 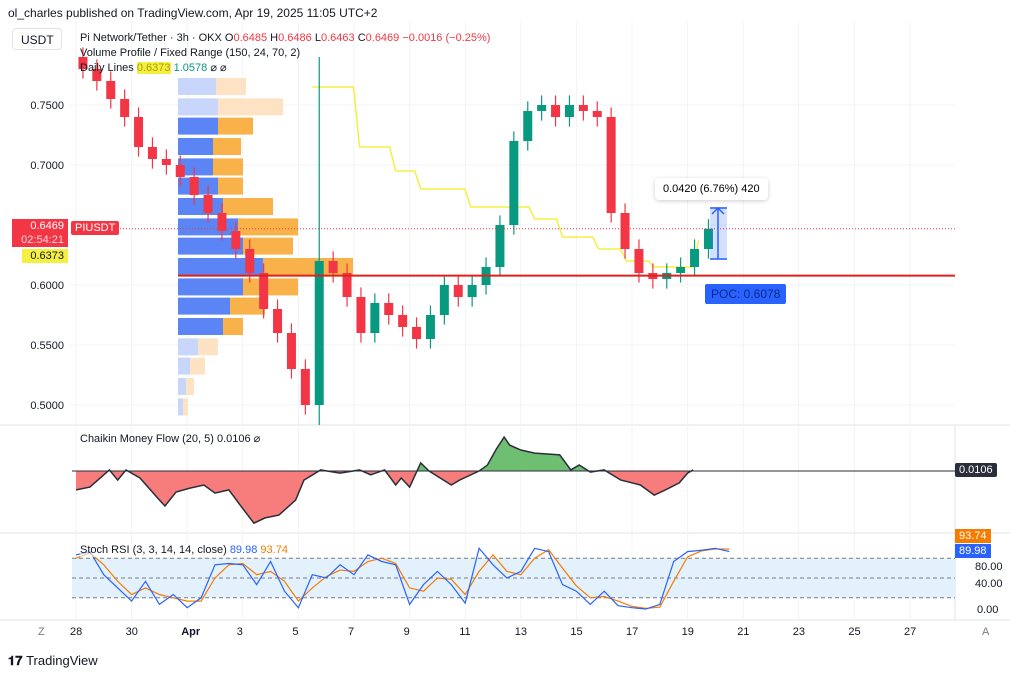 I want to click on time-axis-label: 7, so click(x=351, y=632).